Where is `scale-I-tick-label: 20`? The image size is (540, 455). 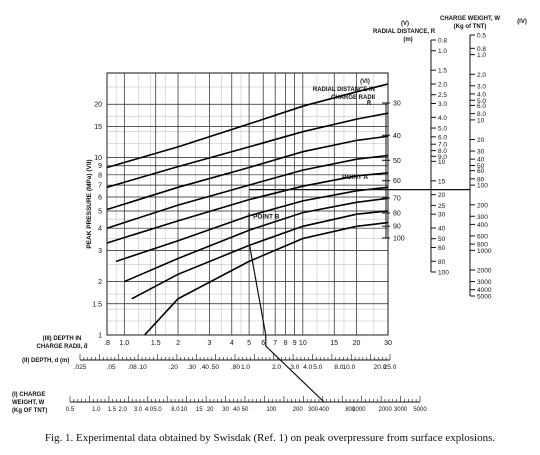 scale-I-tick-label: 20 is located at coordinates (210, 410).